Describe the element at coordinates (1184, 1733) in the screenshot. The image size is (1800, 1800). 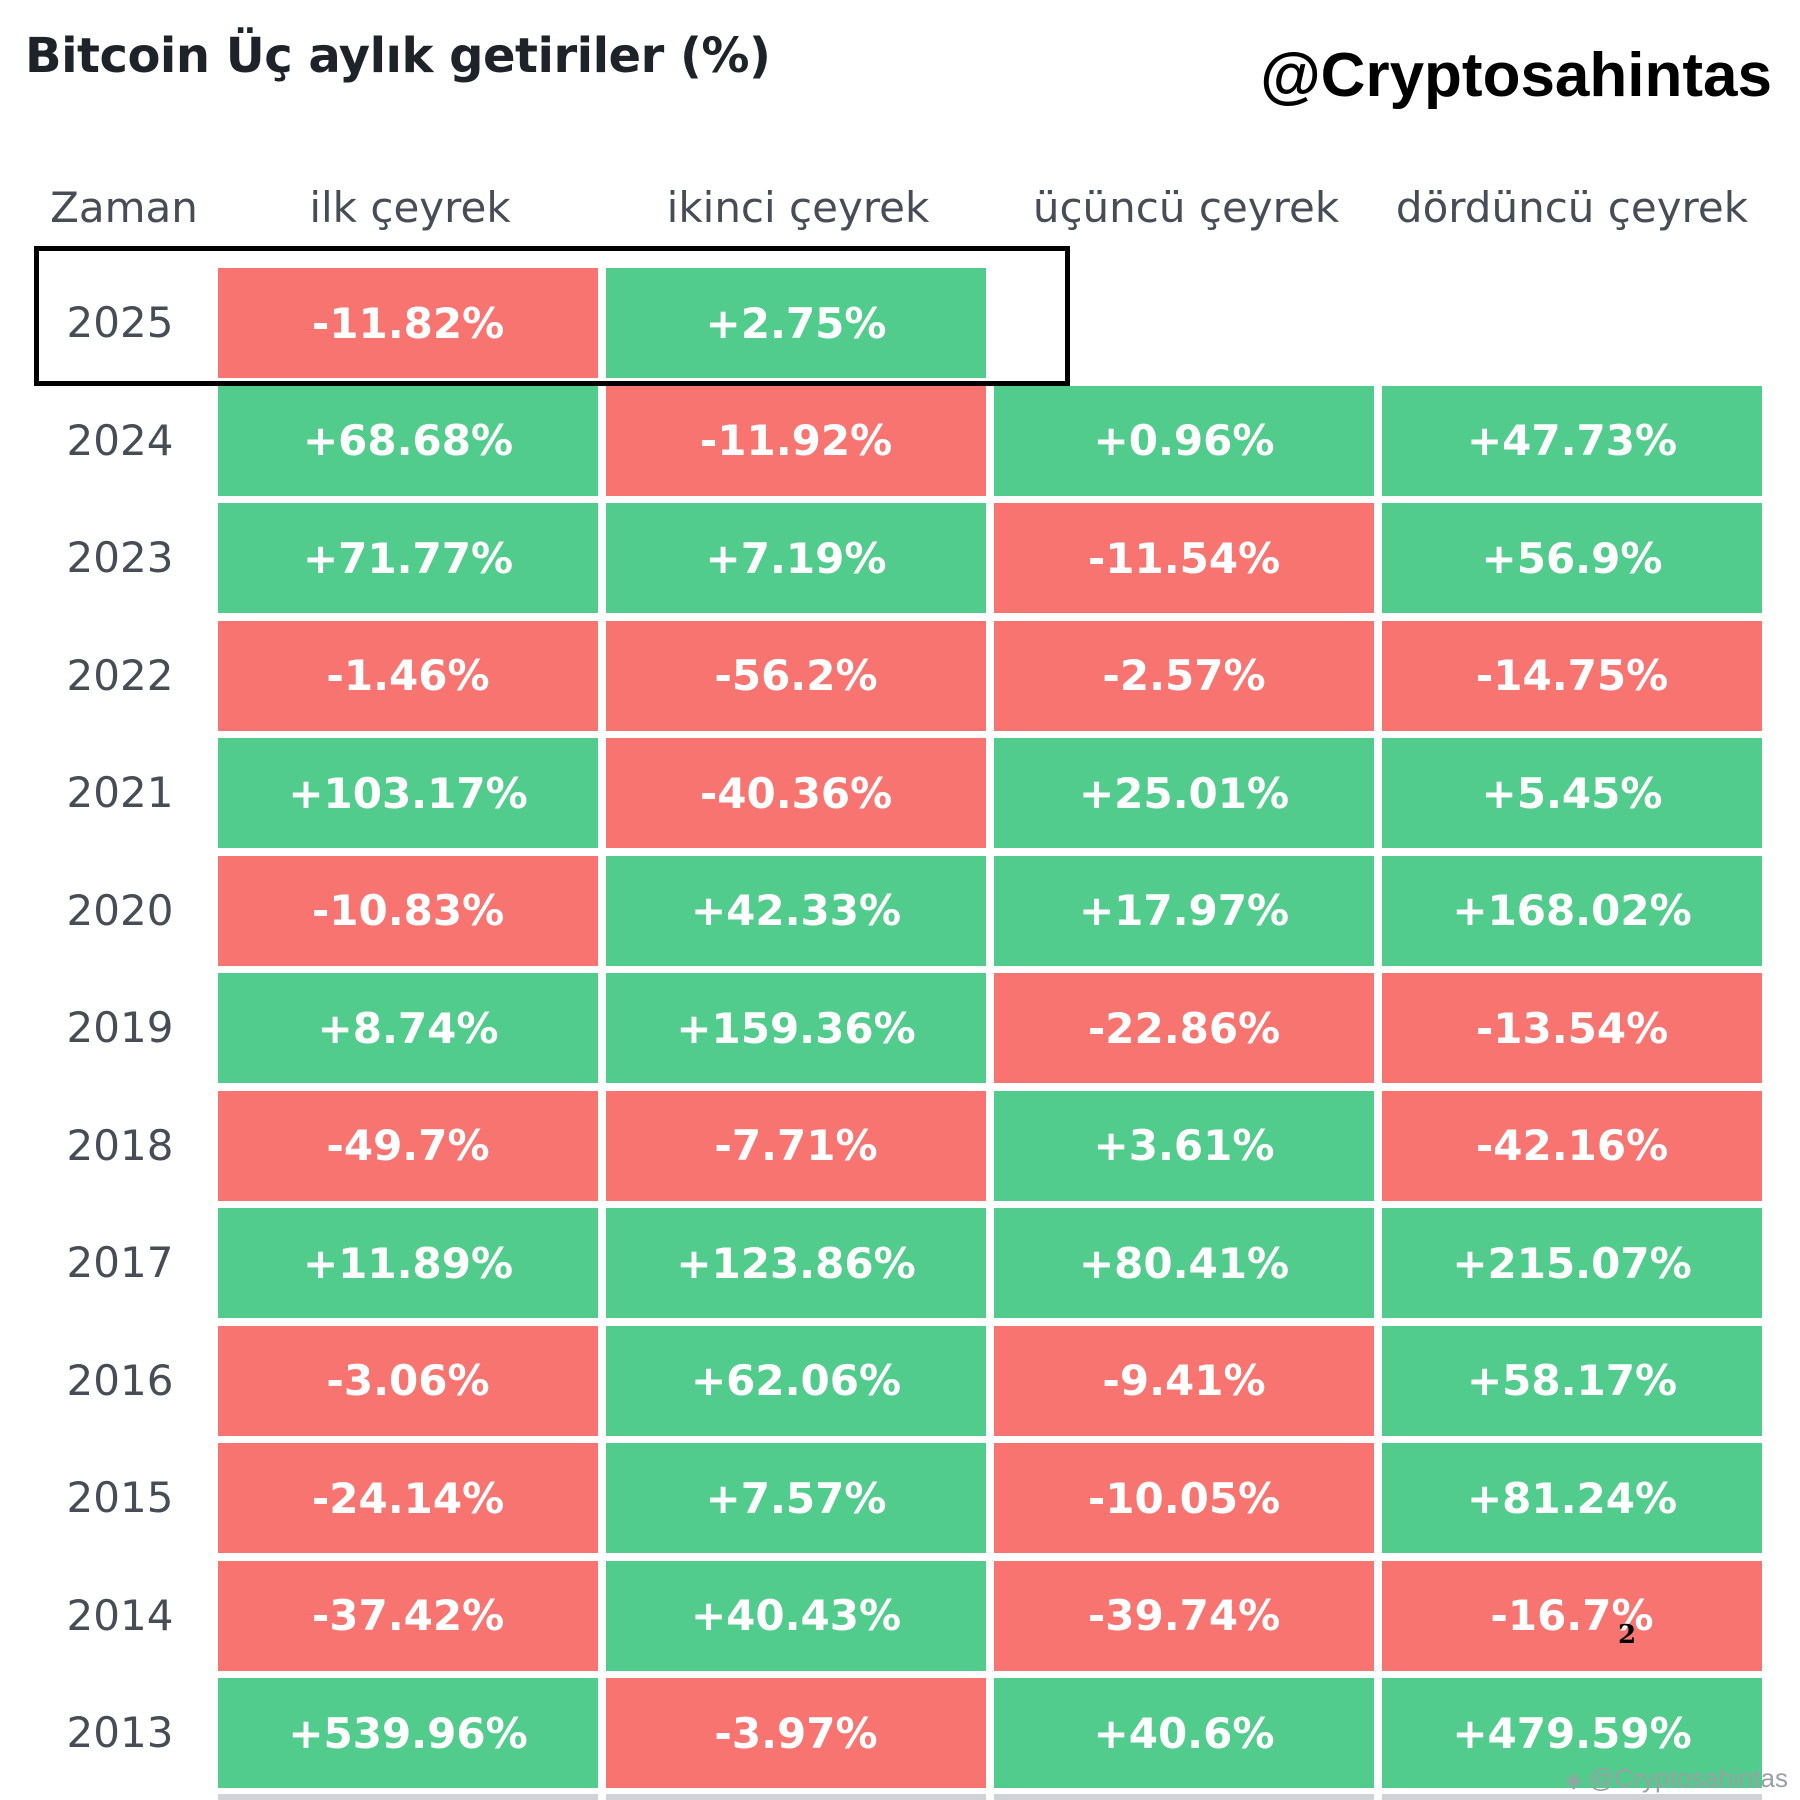
I see `return-cell: +40.6%` at that location.